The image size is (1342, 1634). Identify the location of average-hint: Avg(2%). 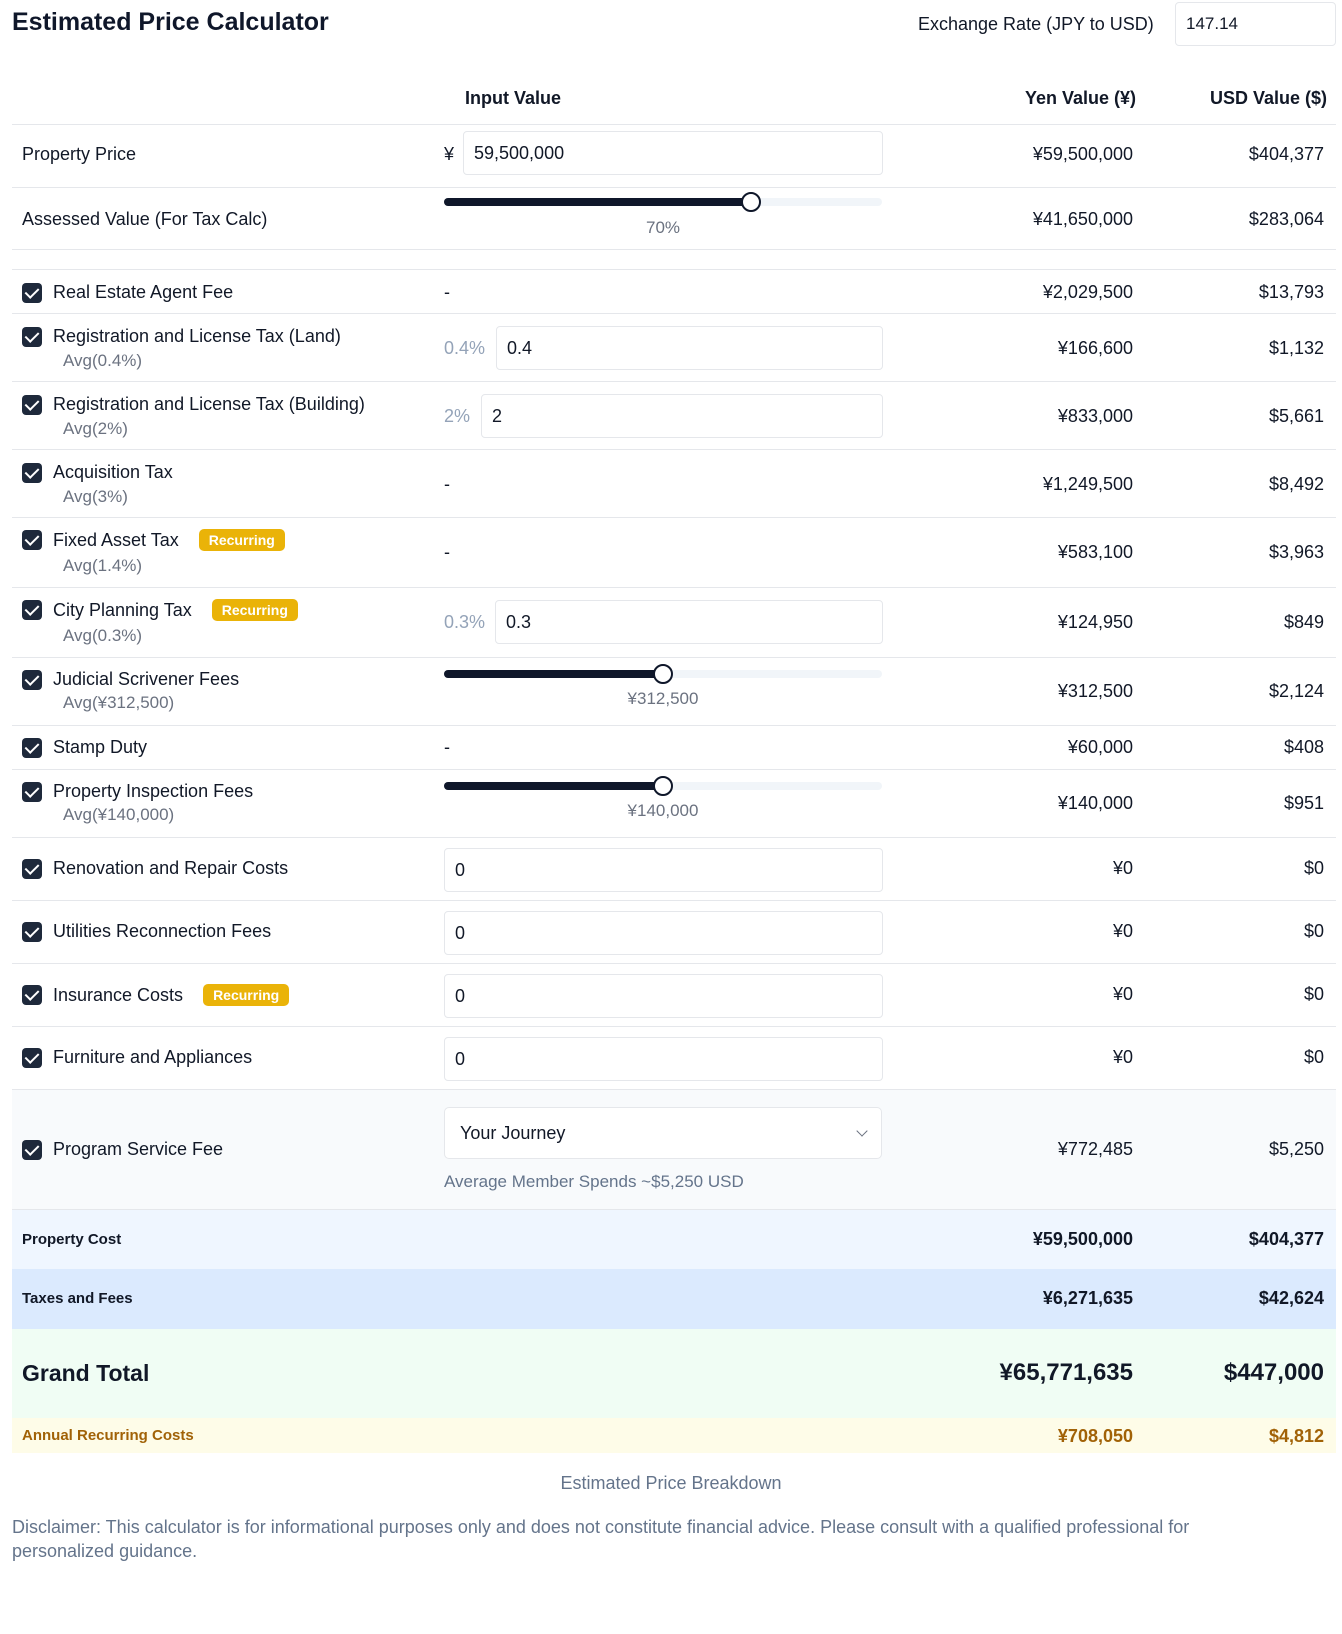
(95, 428).